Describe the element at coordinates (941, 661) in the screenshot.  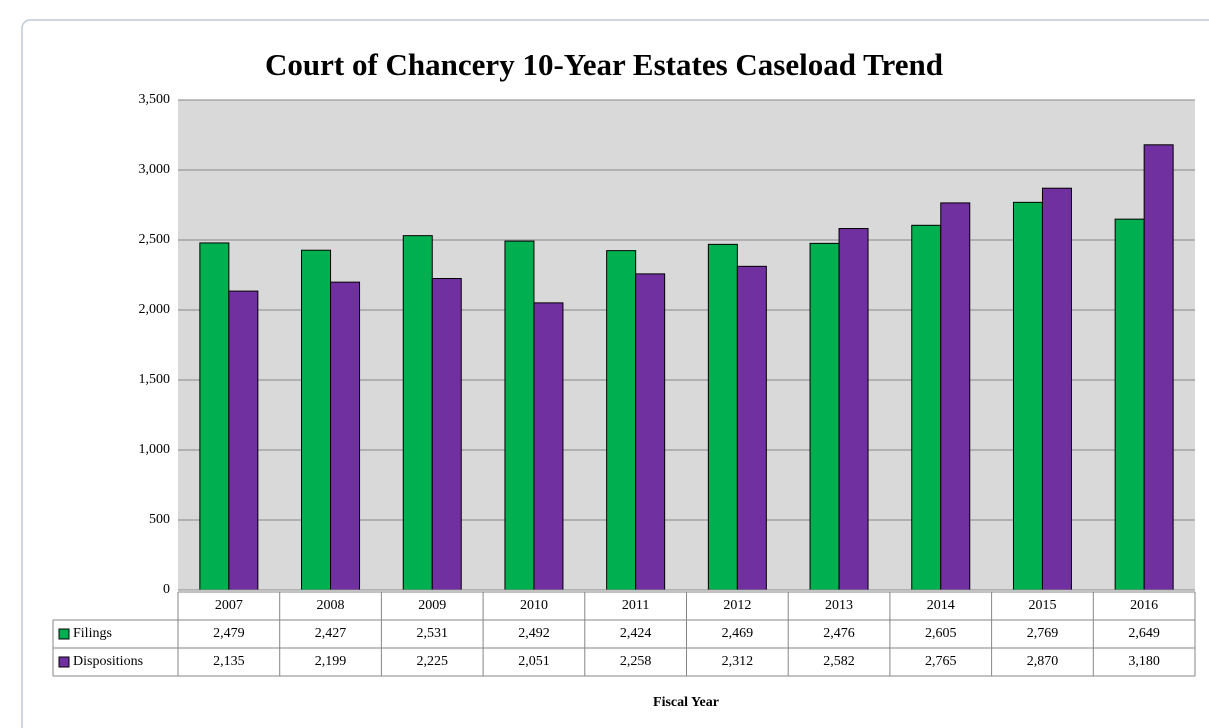
I see `table-value: 2,765` at that location.